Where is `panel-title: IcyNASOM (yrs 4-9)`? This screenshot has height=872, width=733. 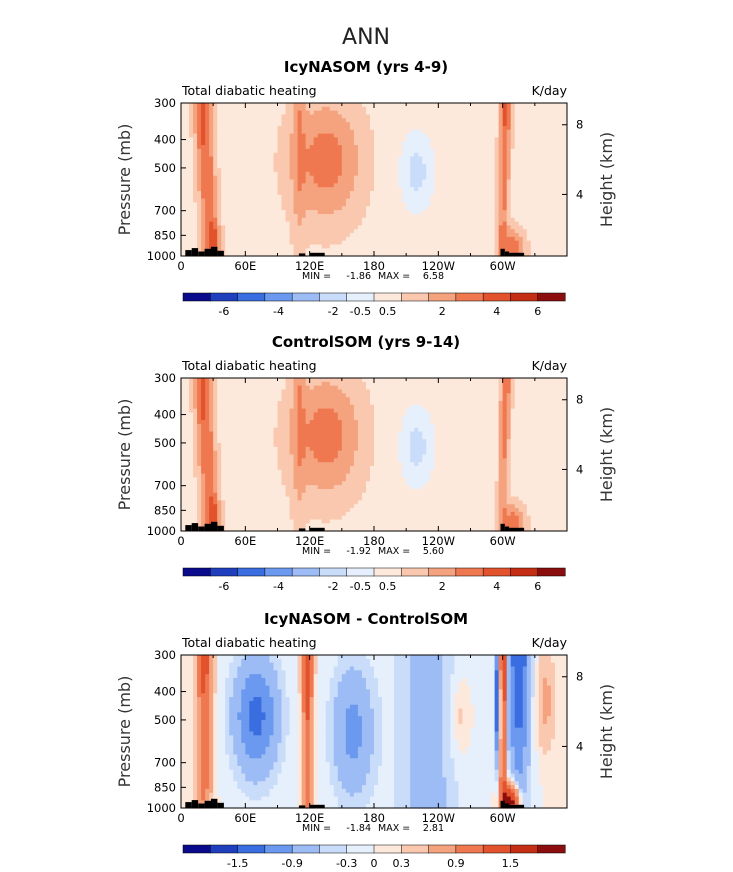
panel-title: IcyNASOM (yrs 4-9) is located at coordinates (366, 67).